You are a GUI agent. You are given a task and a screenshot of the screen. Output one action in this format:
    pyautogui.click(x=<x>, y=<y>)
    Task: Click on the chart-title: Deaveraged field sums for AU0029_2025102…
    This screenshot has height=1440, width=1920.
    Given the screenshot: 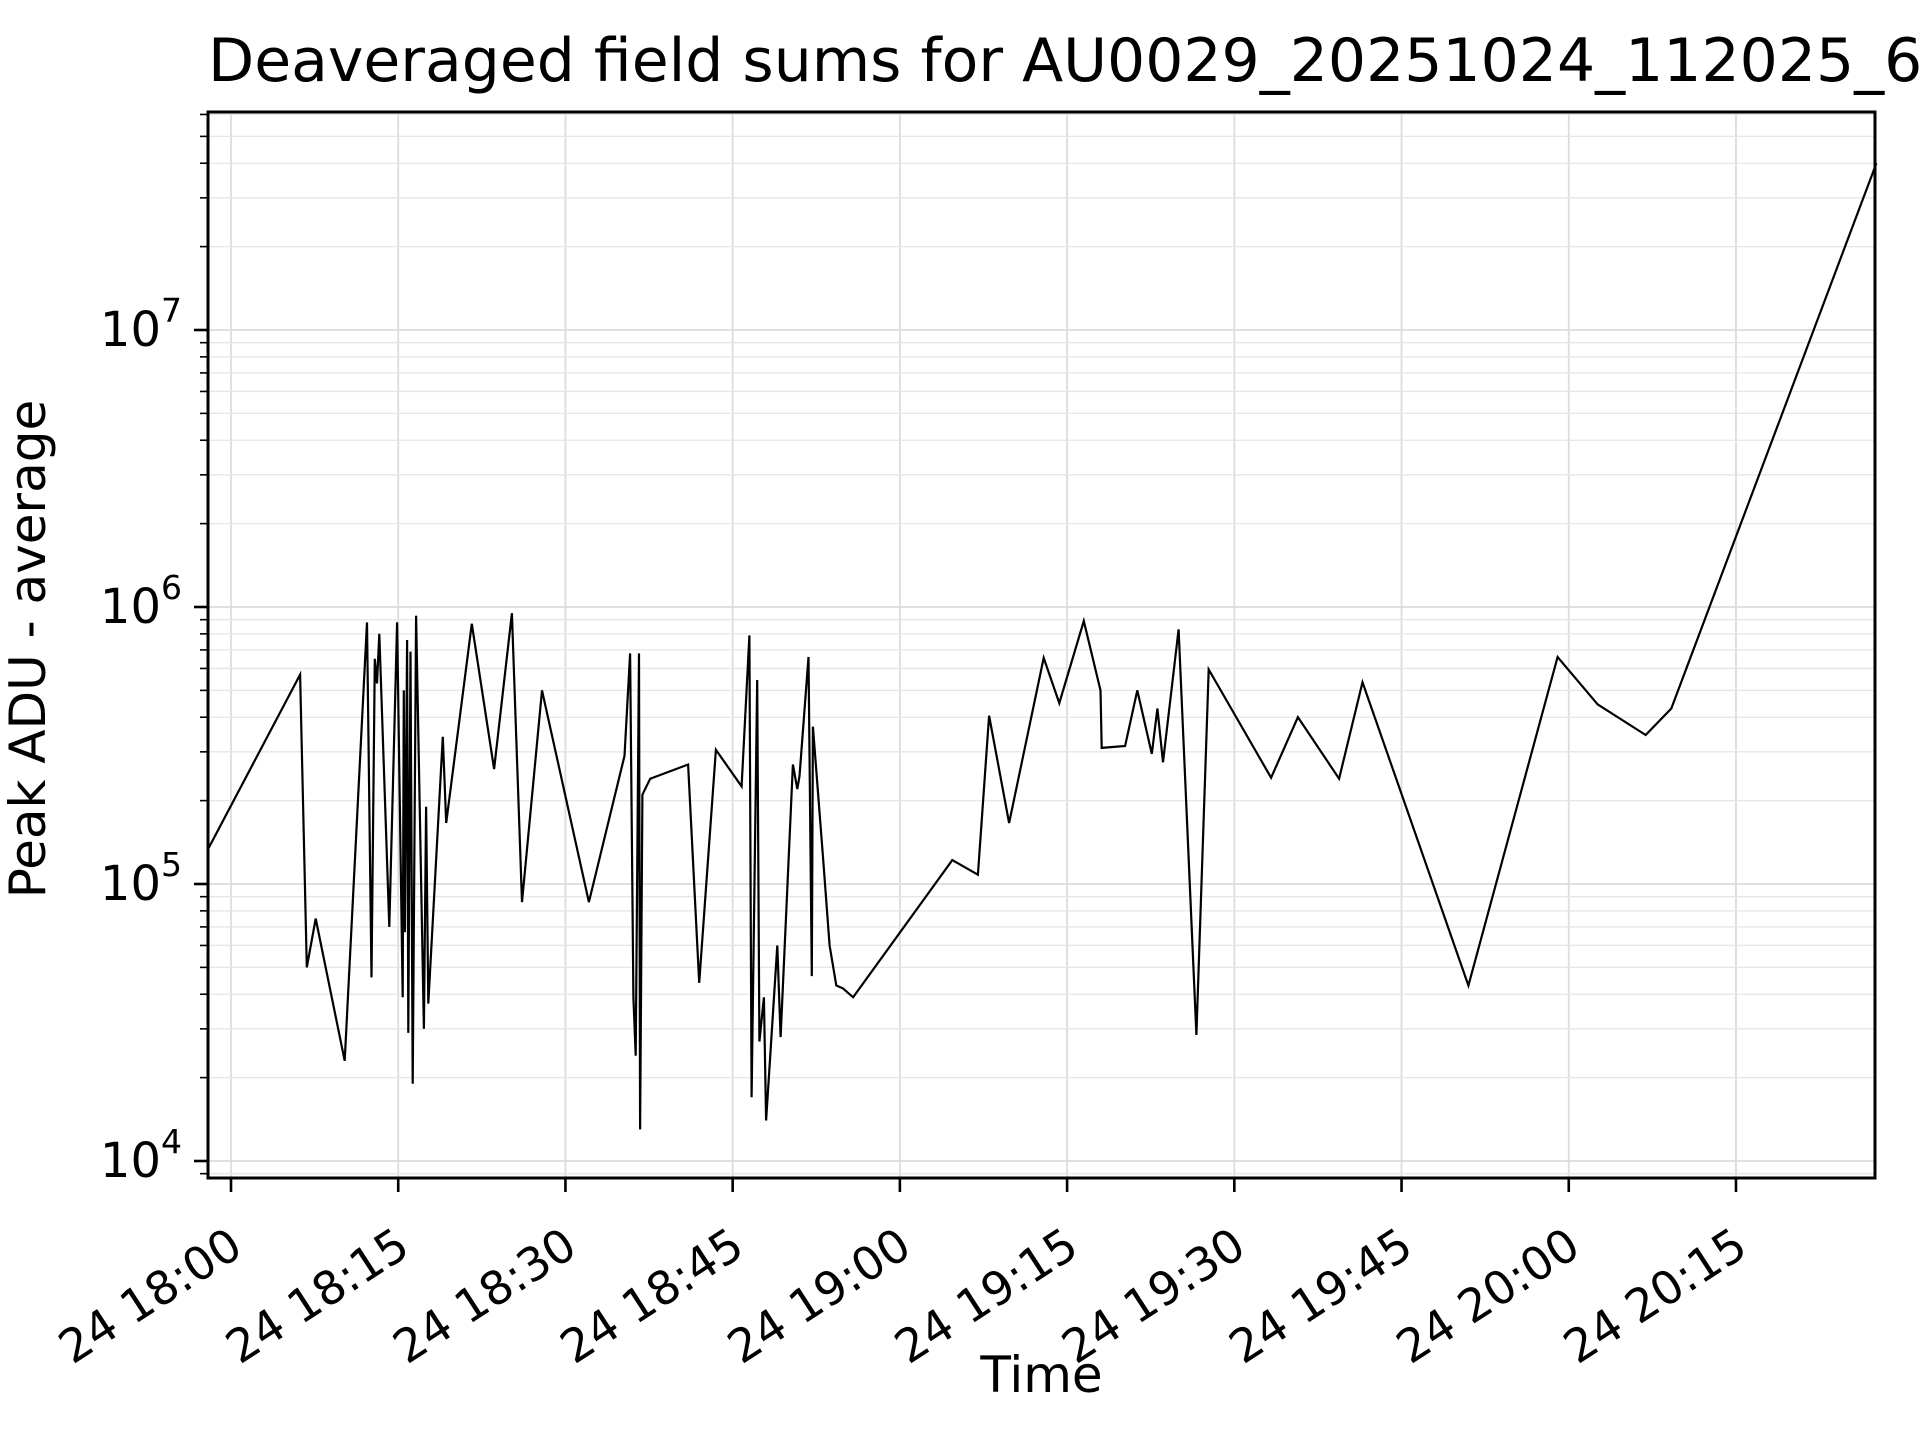 What is the action you would take?
    pyautogui.click(x=1064, y=61)
    